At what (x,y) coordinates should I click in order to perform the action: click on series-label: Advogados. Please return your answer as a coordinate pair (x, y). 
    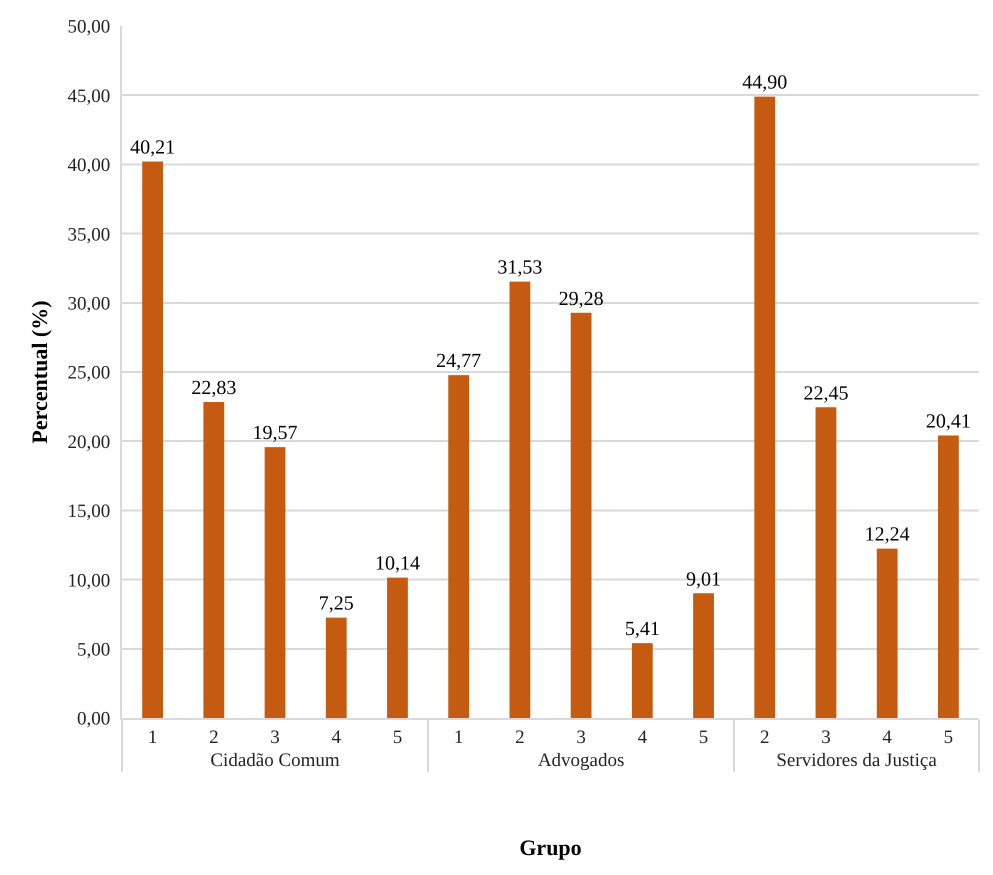
    Looking at the image, I should click on (581, 760).